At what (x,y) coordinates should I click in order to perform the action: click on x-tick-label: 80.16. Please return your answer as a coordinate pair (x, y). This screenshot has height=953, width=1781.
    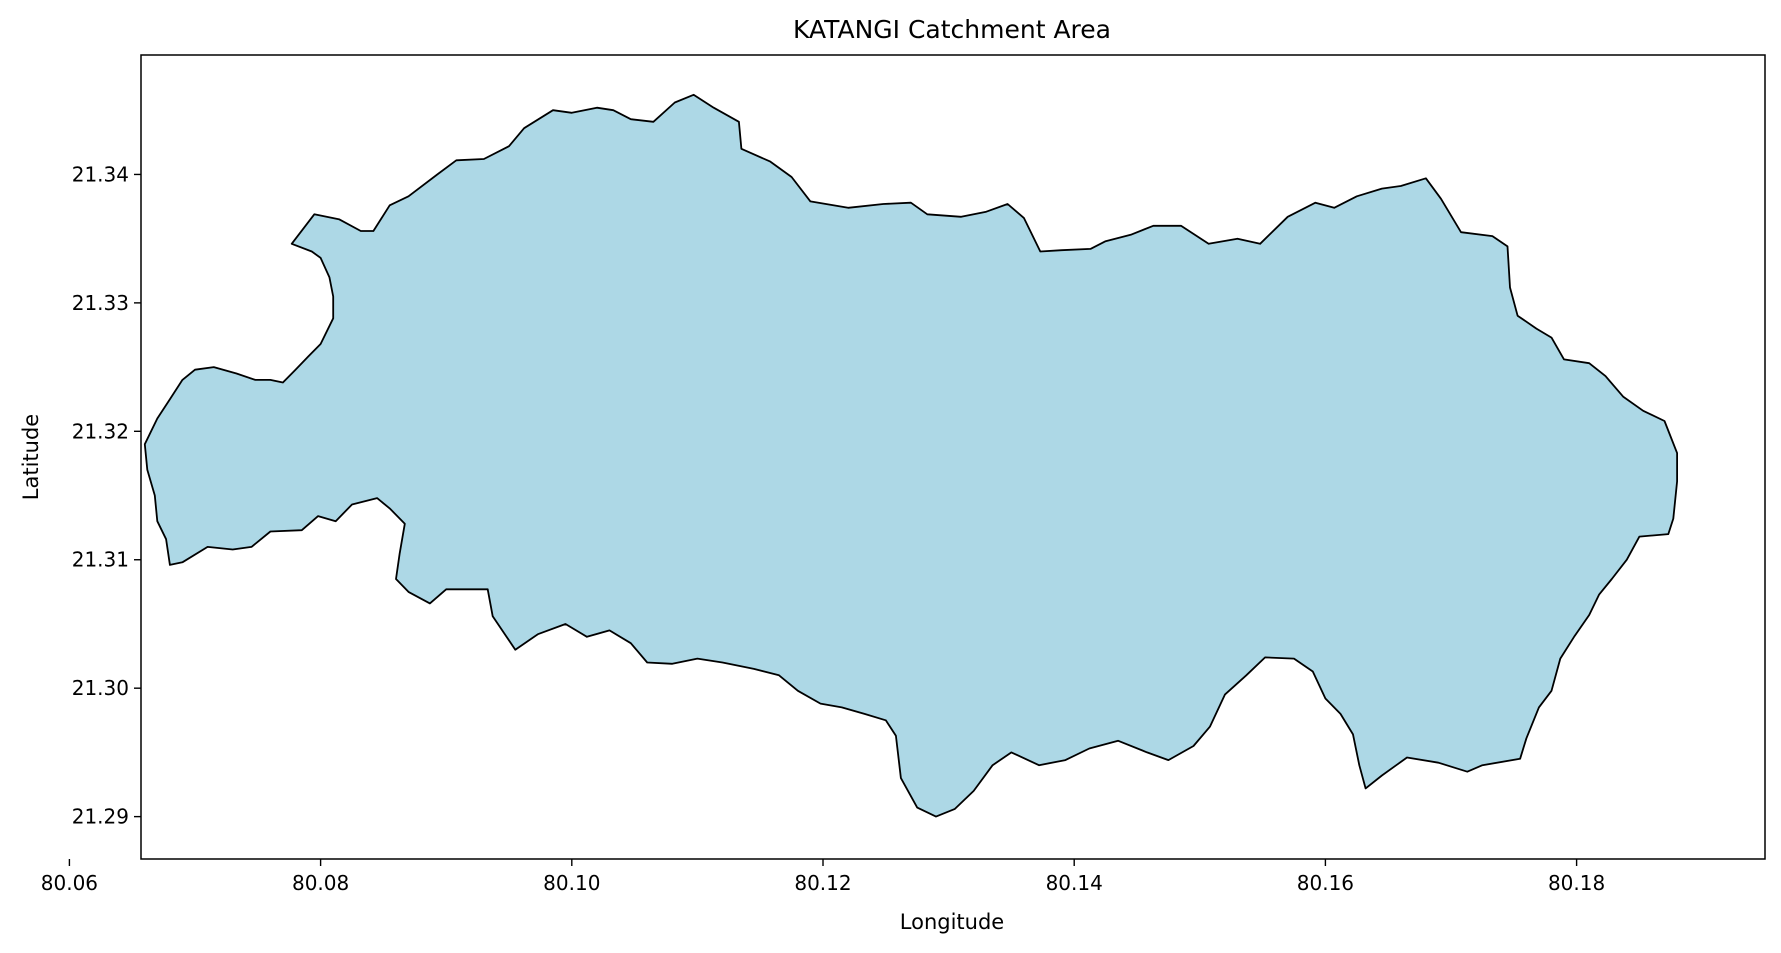
    Looking at the image, I should click on (1325, 883).